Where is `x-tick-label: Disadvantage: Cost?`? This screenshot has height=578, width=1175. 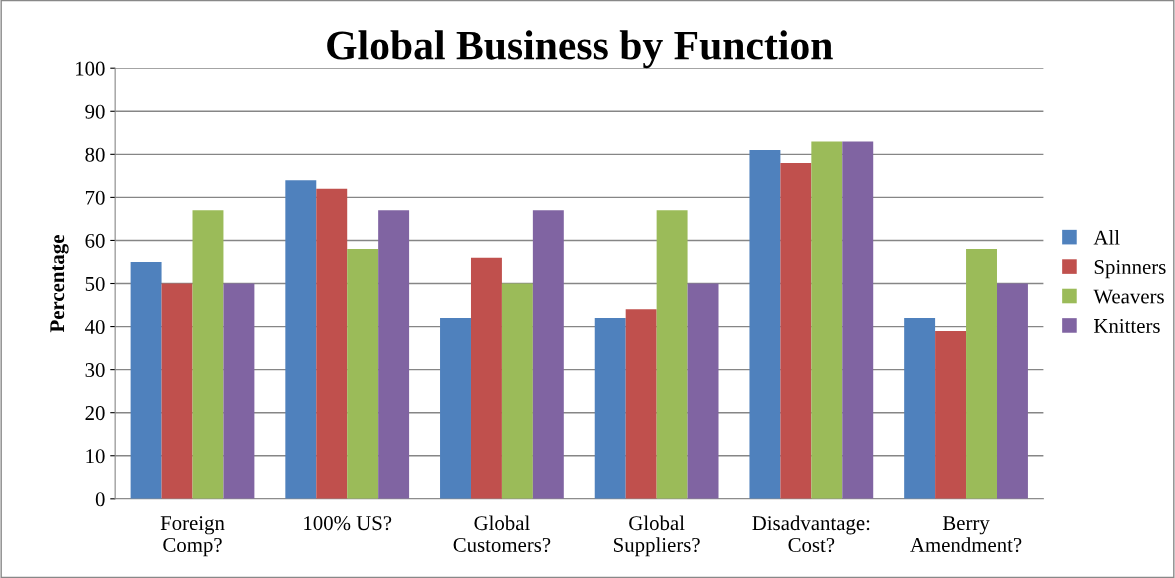 x-tick-label: Disadvantage: Cost? is located at coordinates (811, 534).